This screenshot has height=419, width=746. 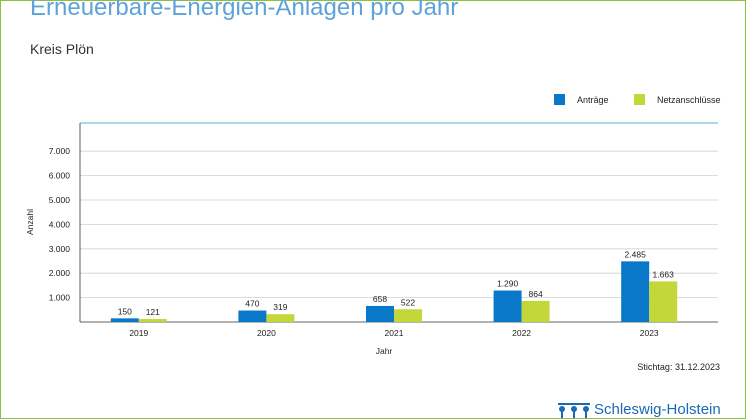 I want to click on x-tick-label: 2023, so click(x=649, y=333).